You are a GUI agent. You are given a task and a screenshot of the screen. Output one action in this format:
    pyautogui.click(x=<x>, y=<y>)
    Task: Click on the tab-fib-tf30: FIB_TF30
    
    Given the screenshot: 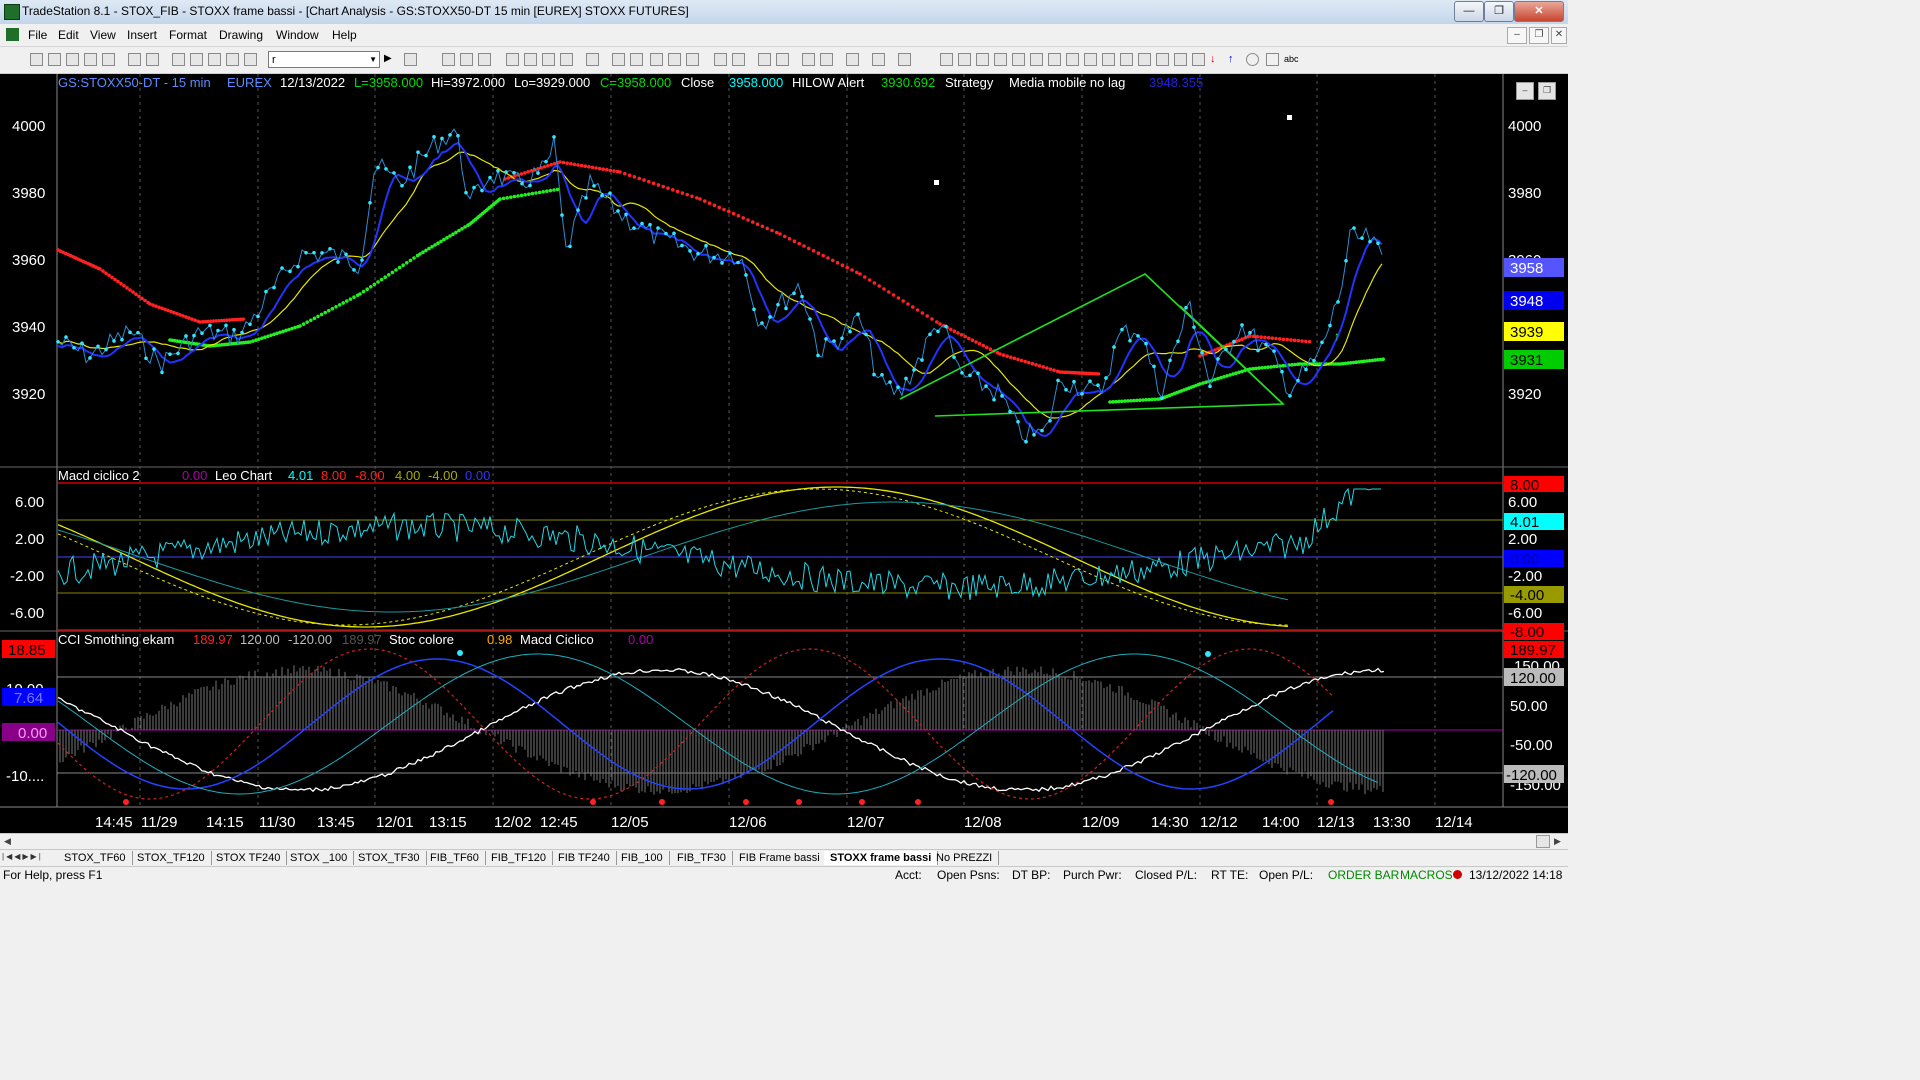 What is the action you would take?
    pyautogui.click(x=702, y=858)
    